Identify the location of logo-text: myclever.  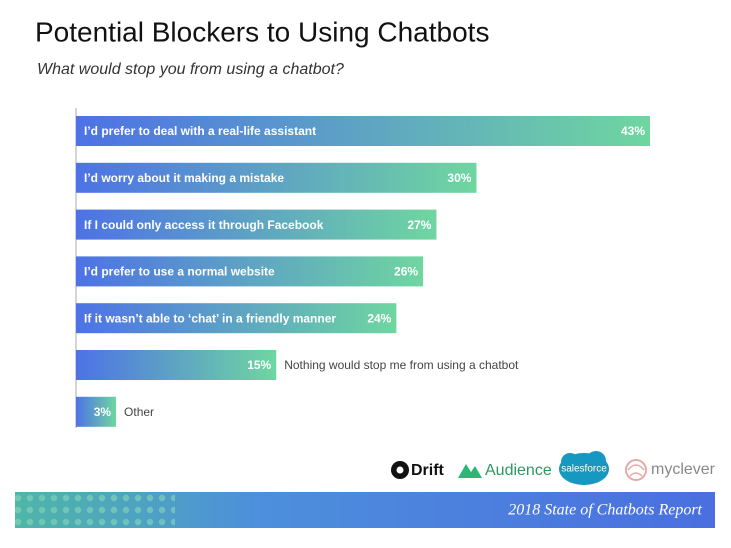
(683, 469).